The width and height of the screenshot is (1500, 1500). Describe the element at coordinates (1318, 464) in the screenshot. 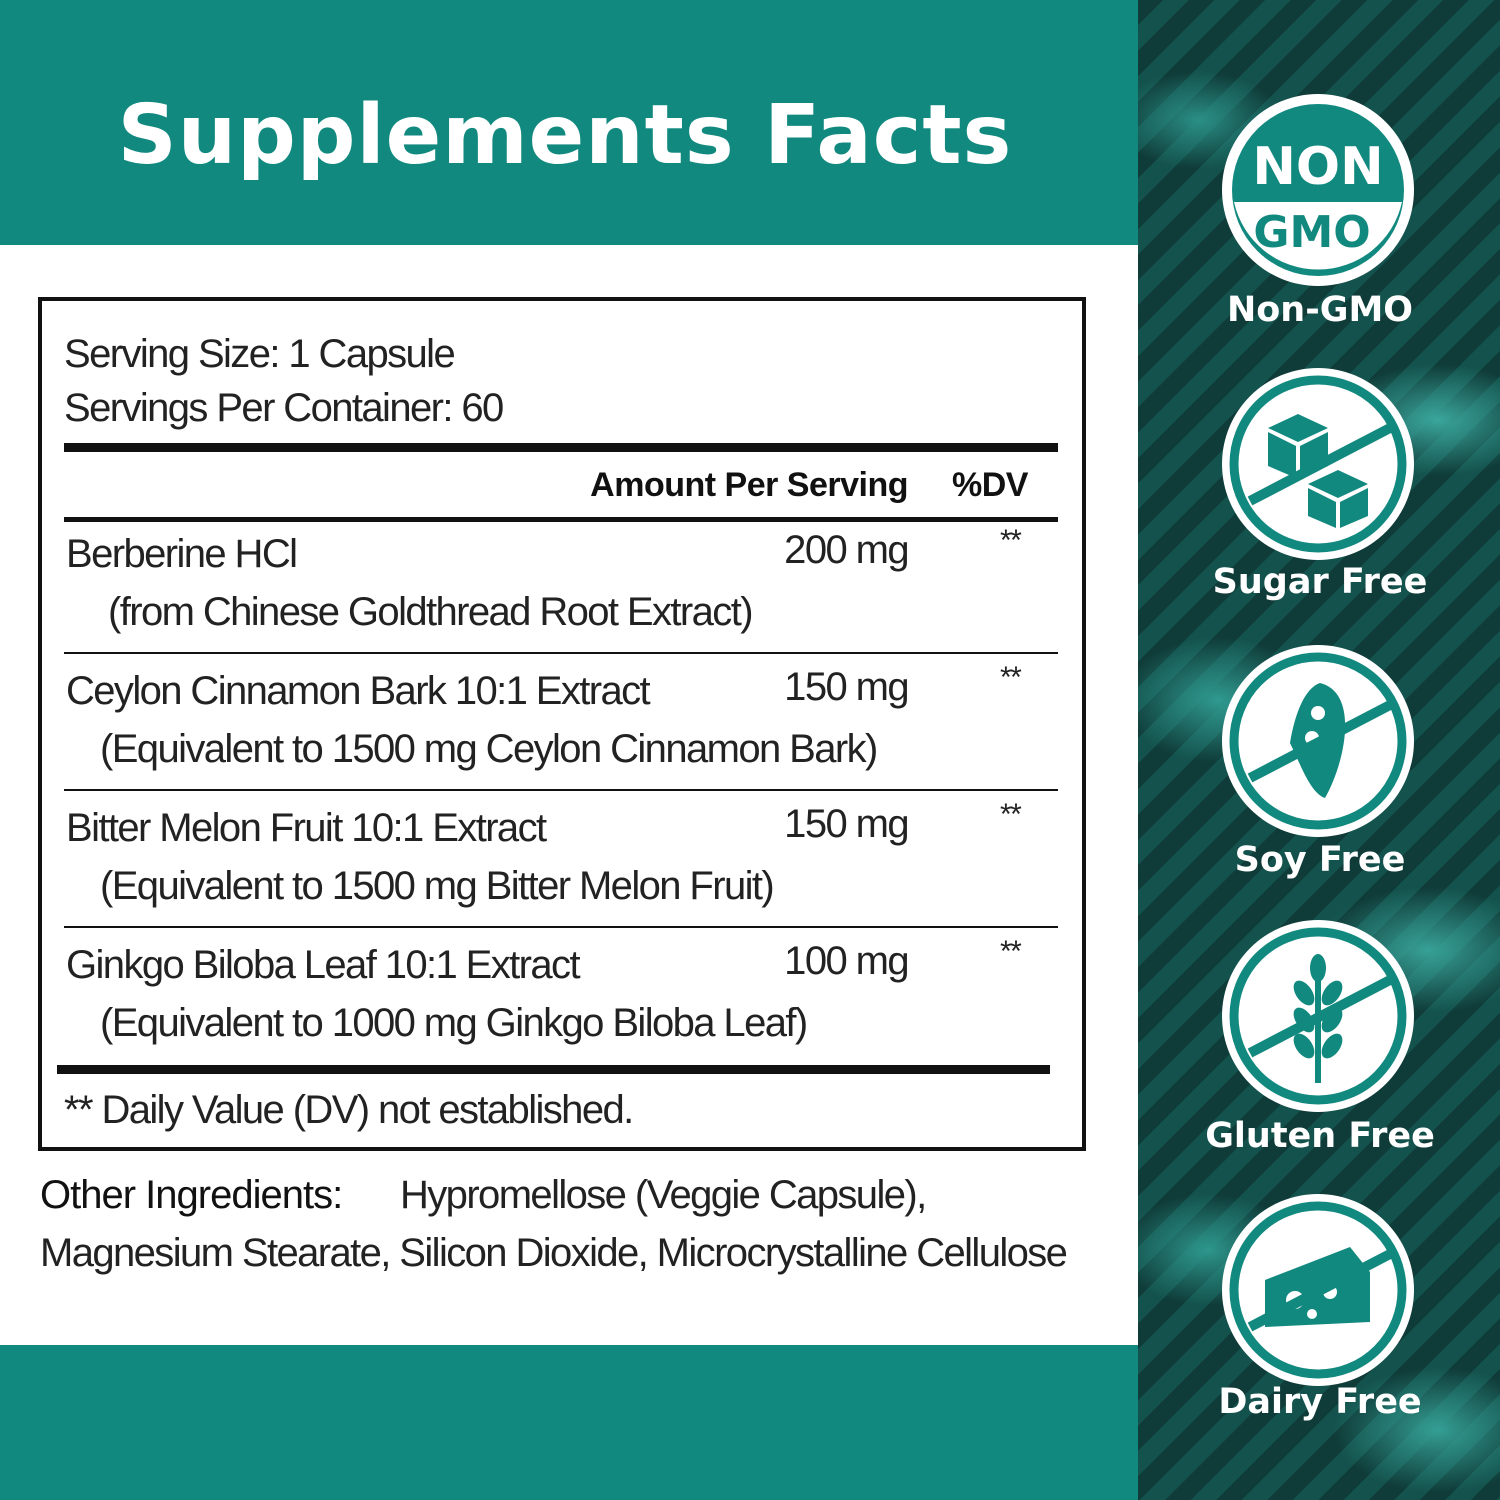

I see `sugar-free-icon` at that location.